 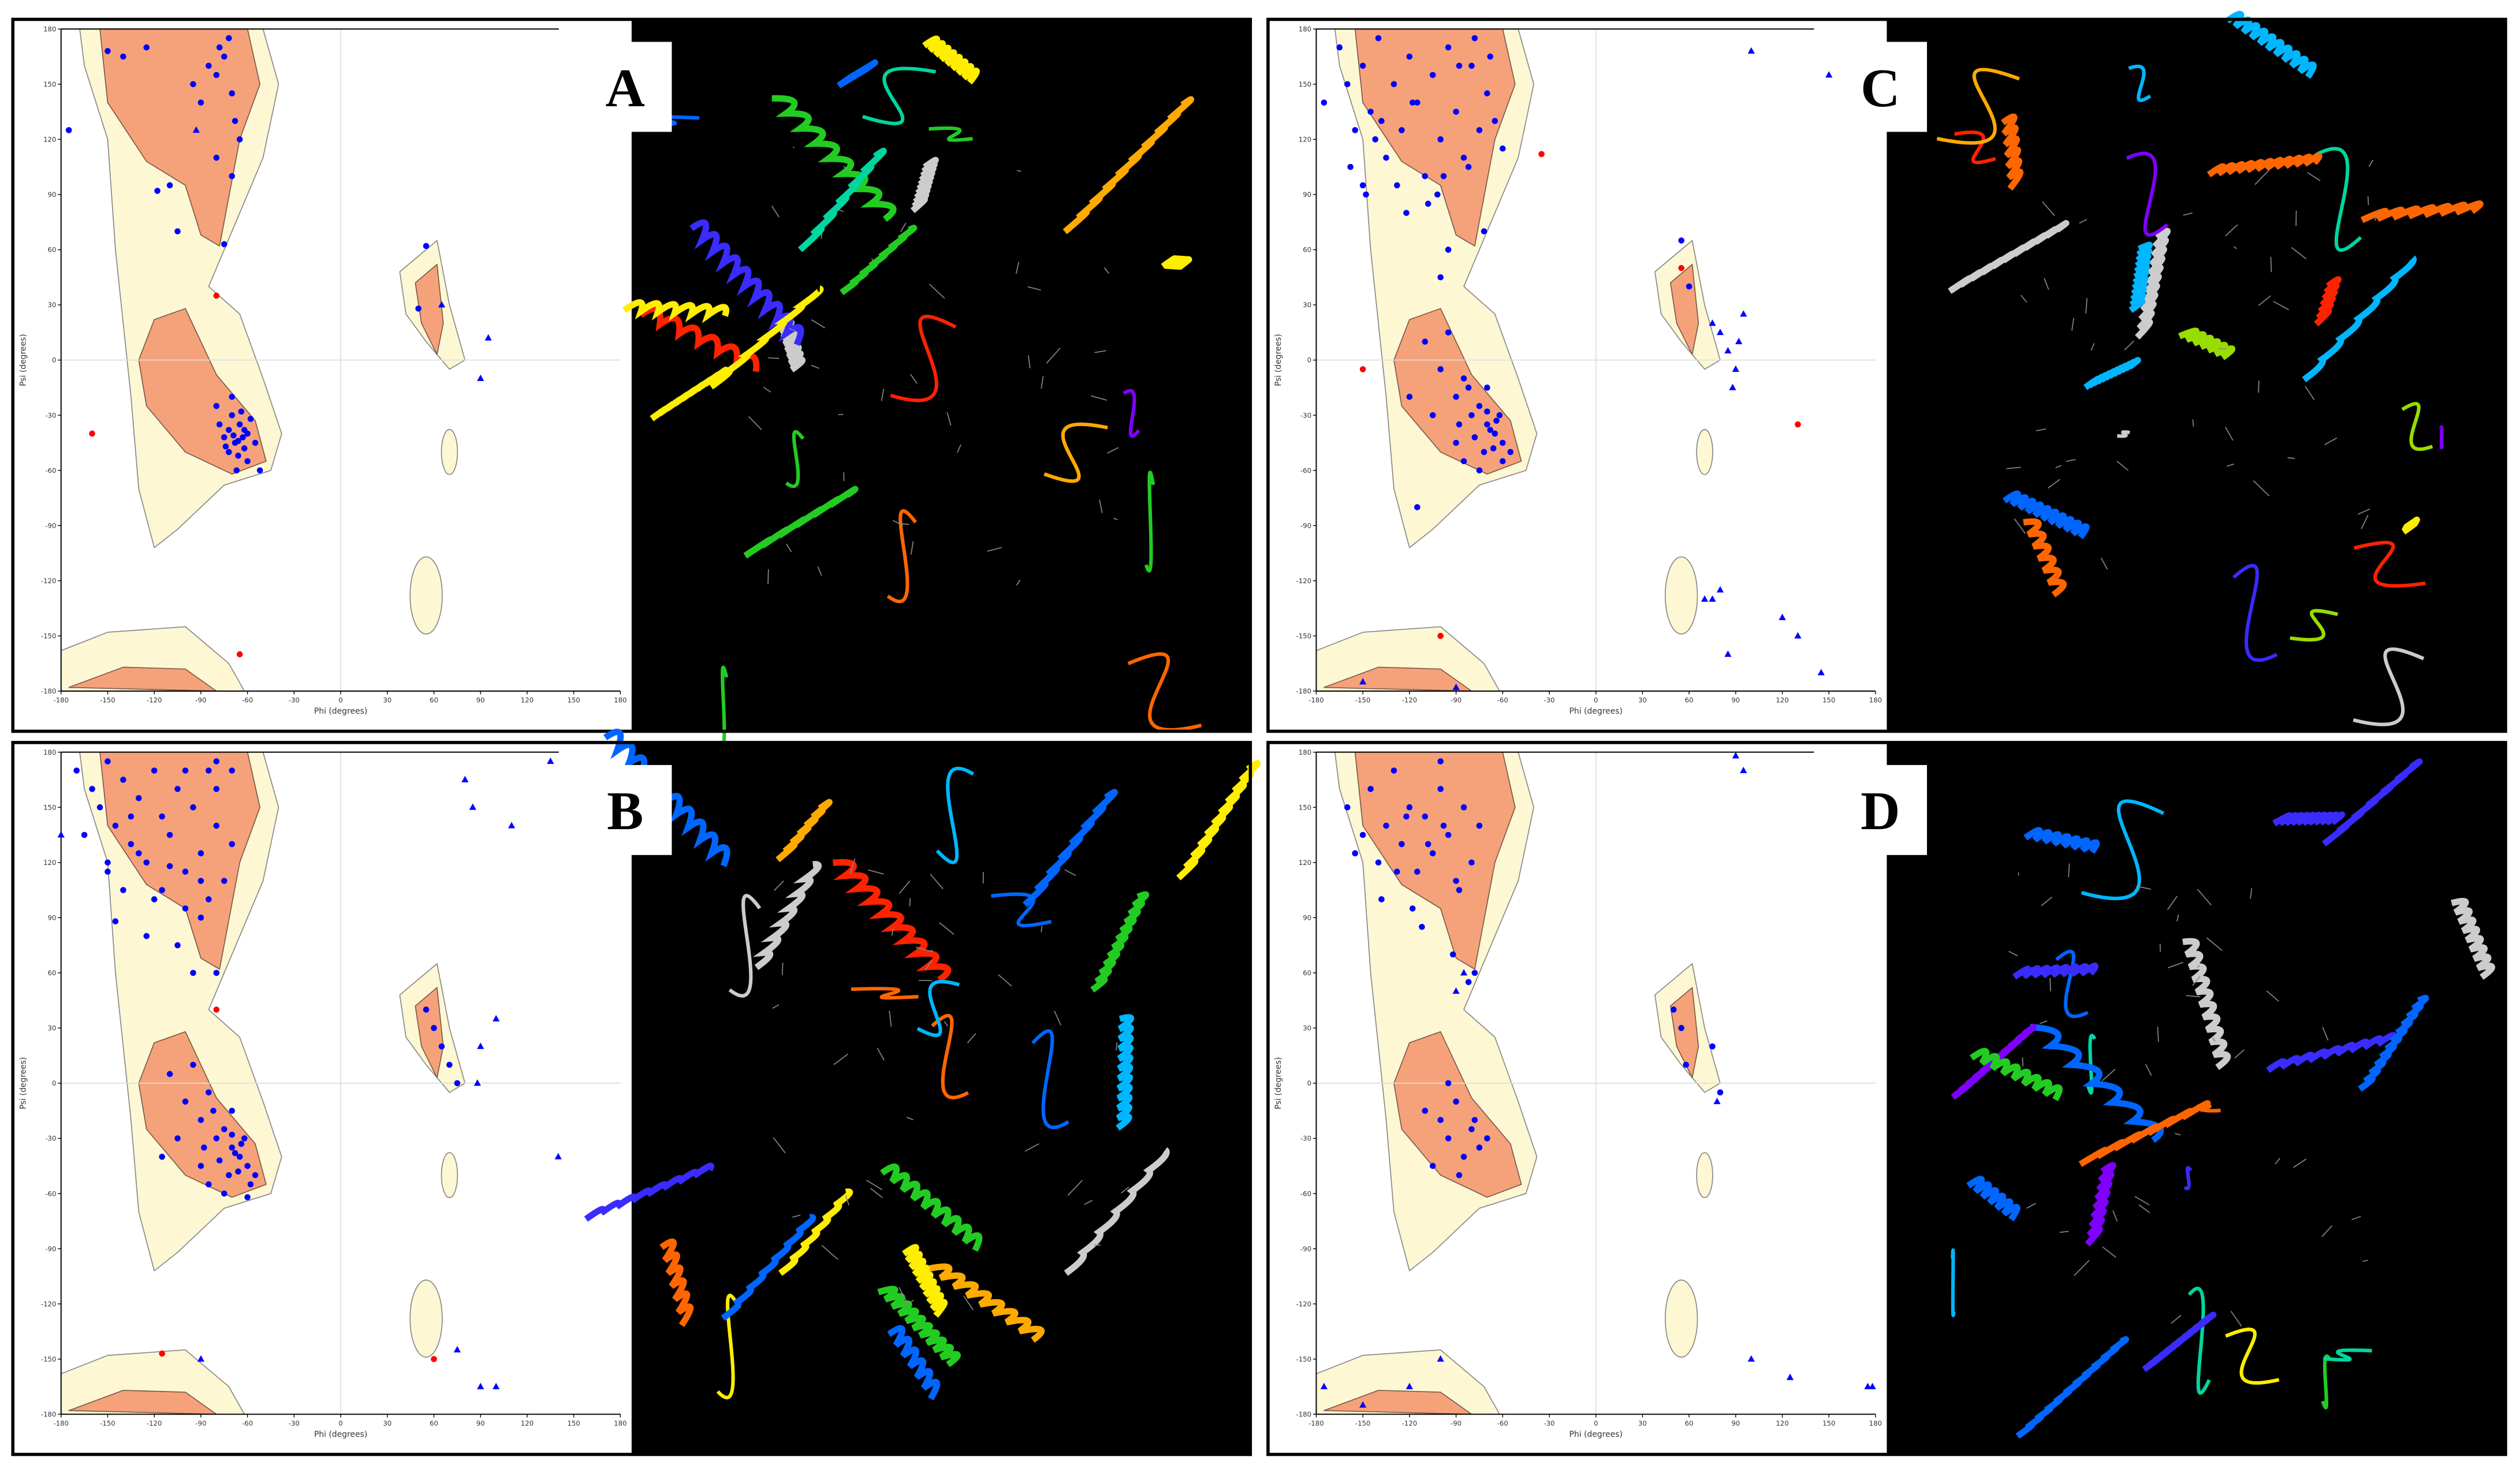 What do you see at coordinates (620, 700) in the screenshot?
I see `x-tick-label: 180` at bounding box center [620, 700].